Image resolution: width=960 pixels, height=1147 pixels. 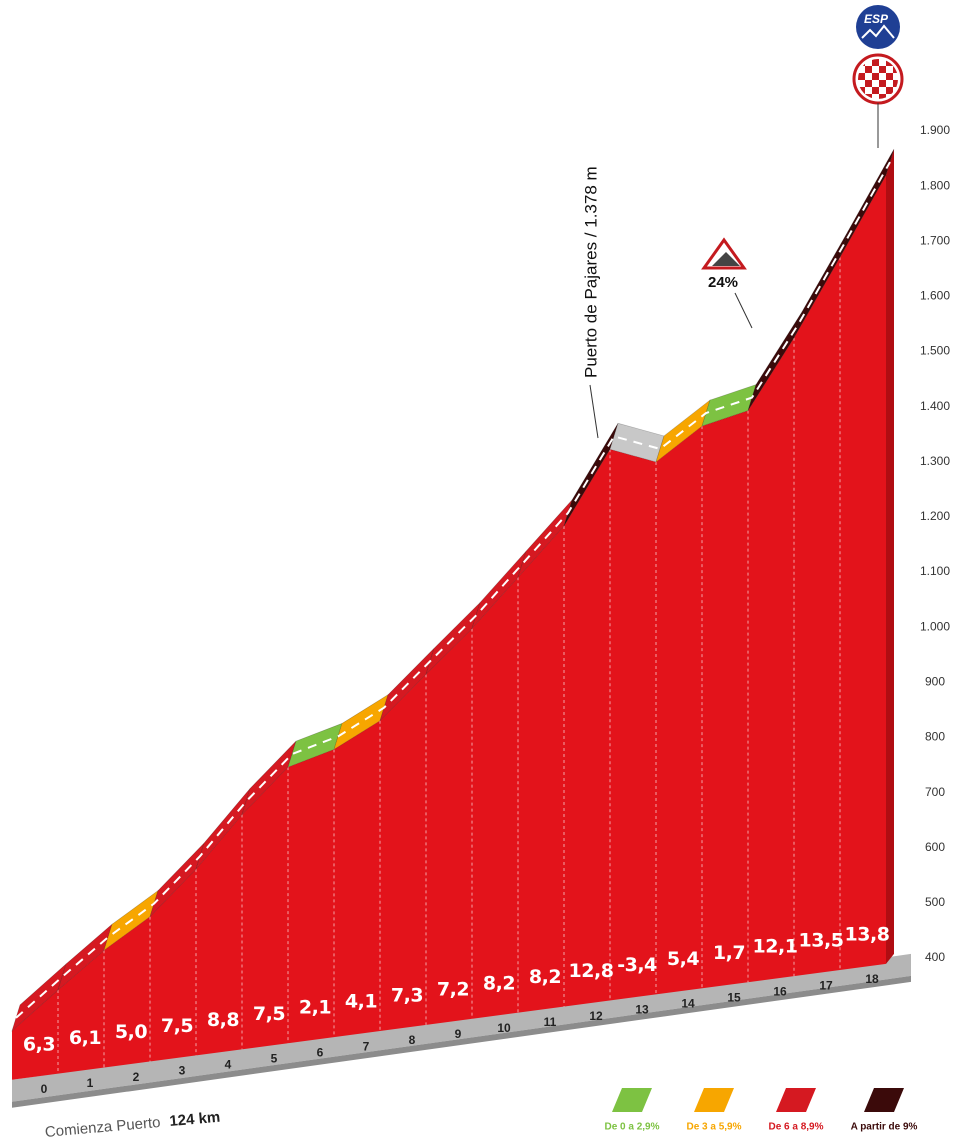 What do you see at coordinates (867, 934) in the screenshot?
I see `gradient-label: 13,8` at bounding box center [867, 934].